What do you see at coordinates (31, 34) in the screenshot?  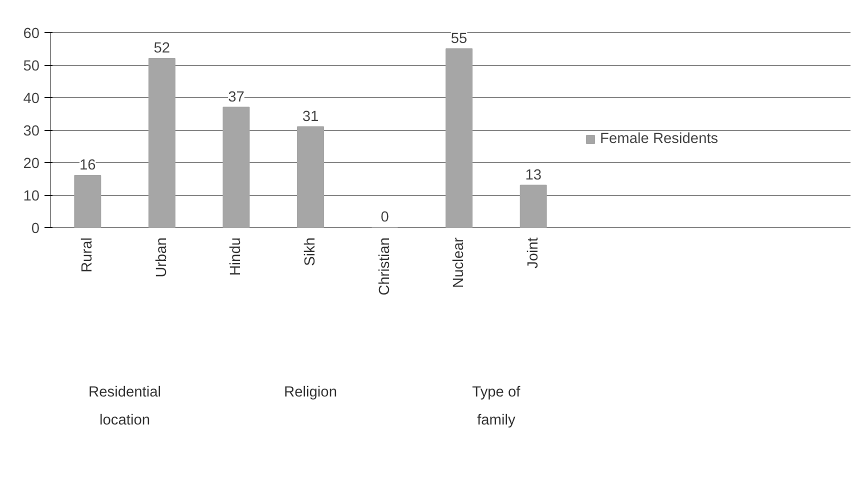 I see `y-tick-label: 60` at bounding box center [31, 34].